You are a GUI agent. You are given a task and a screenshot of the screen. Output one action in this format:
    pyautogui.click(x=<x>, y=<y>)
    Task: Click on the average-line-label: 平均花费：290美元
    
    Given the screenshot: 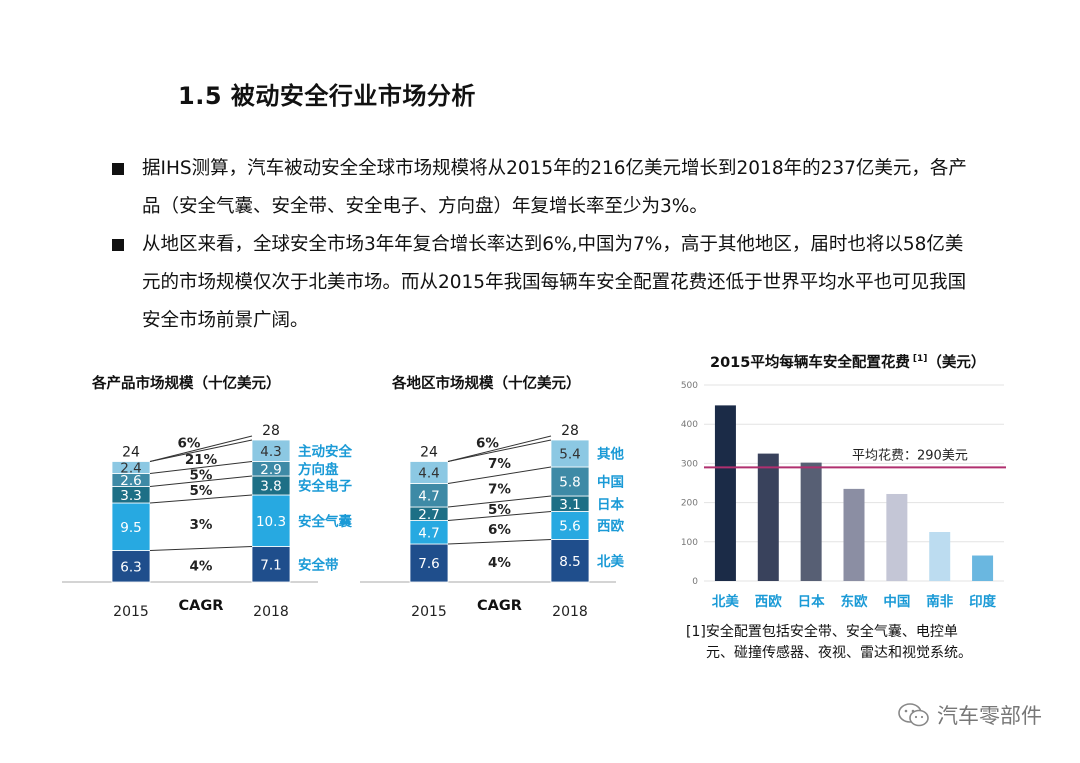 What is the action you would take?
    pyautogui.click(x=910, y=455)
    